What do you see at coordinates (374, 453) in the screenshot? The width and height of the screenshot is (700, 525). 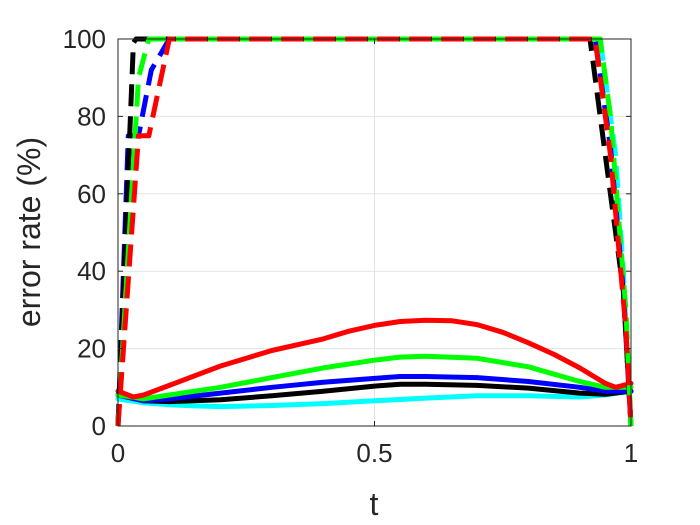 I see `x-tick-label: 0.5` at bounding box center [374, 453].